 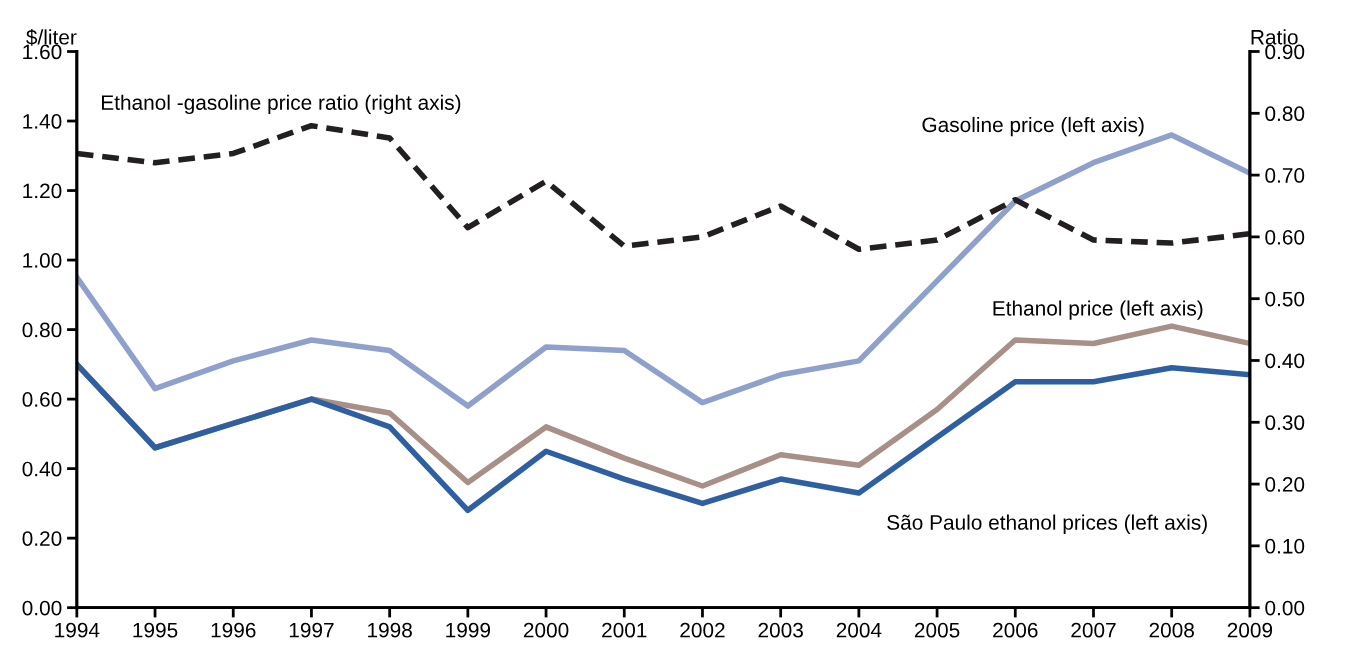 I want to click on y-tick-label: 1.40, so click(x=42, y=121).